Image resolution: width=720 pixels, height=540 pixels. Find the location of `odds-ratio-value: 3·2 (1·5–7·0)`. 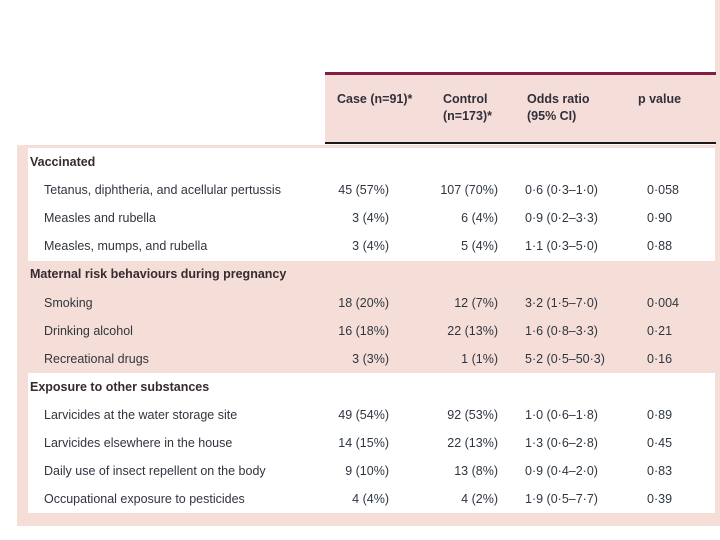

odds-ratio-value: 3·2 (1·5–7·0) is located at coordinates (561, 302).